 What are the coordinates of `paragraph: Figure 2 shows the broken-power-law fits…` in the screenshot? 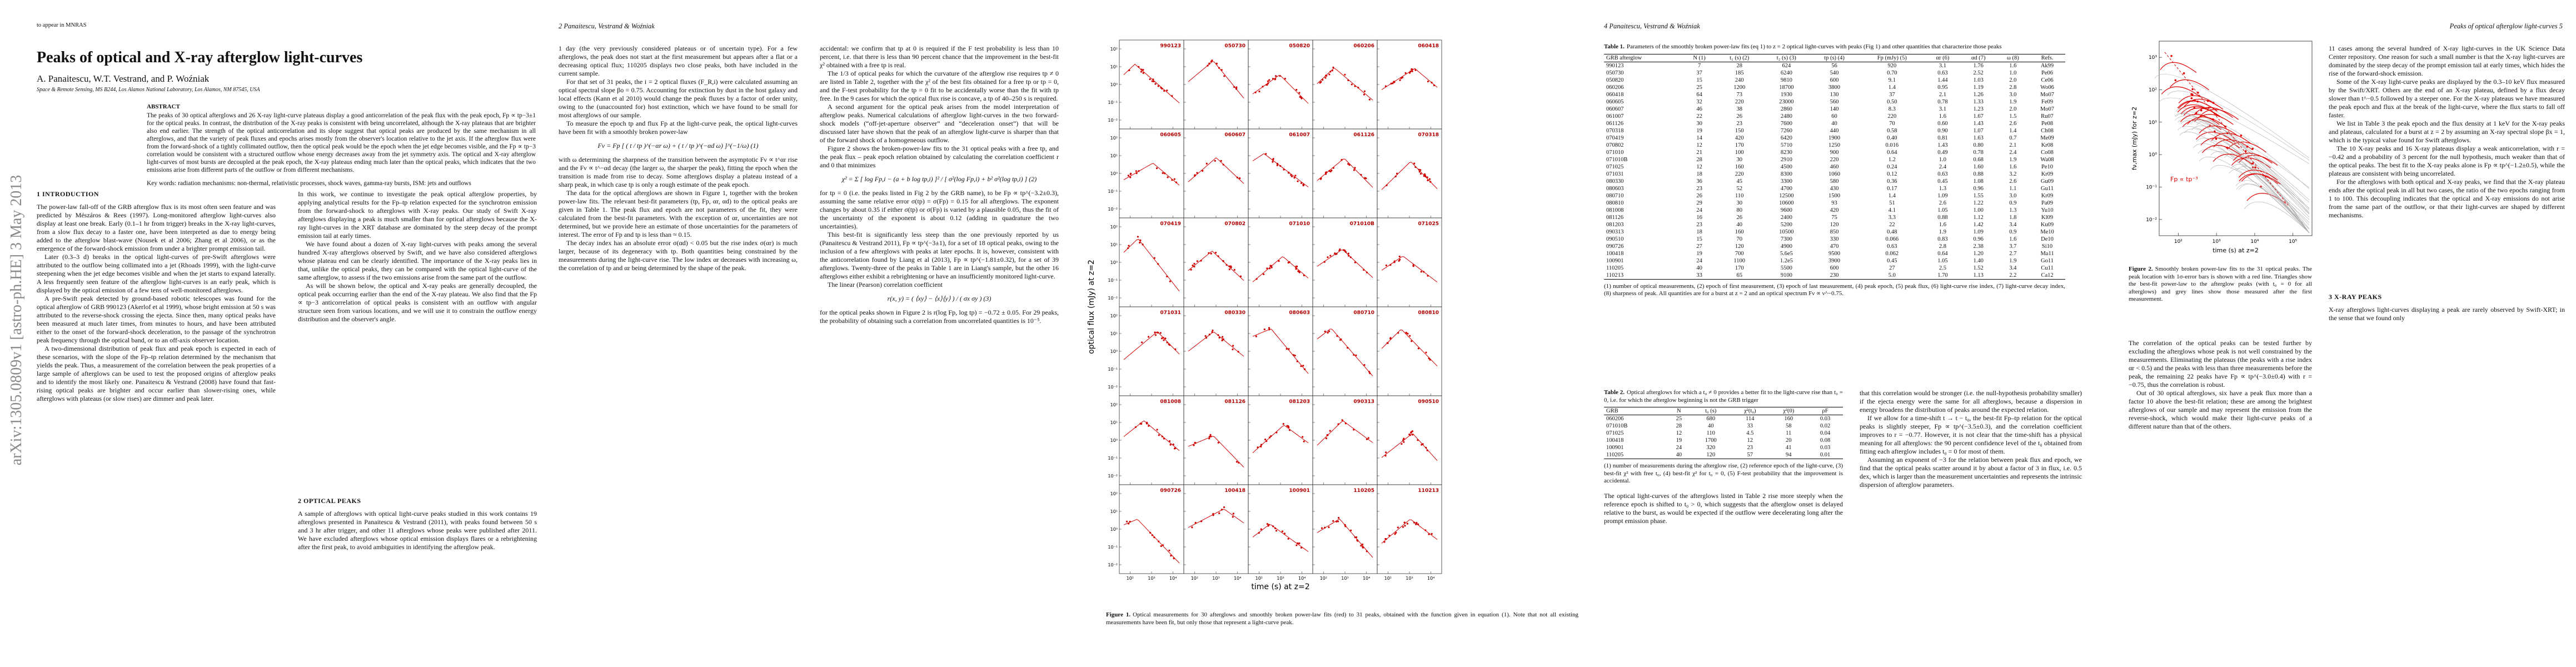 It's located at (939, 157).